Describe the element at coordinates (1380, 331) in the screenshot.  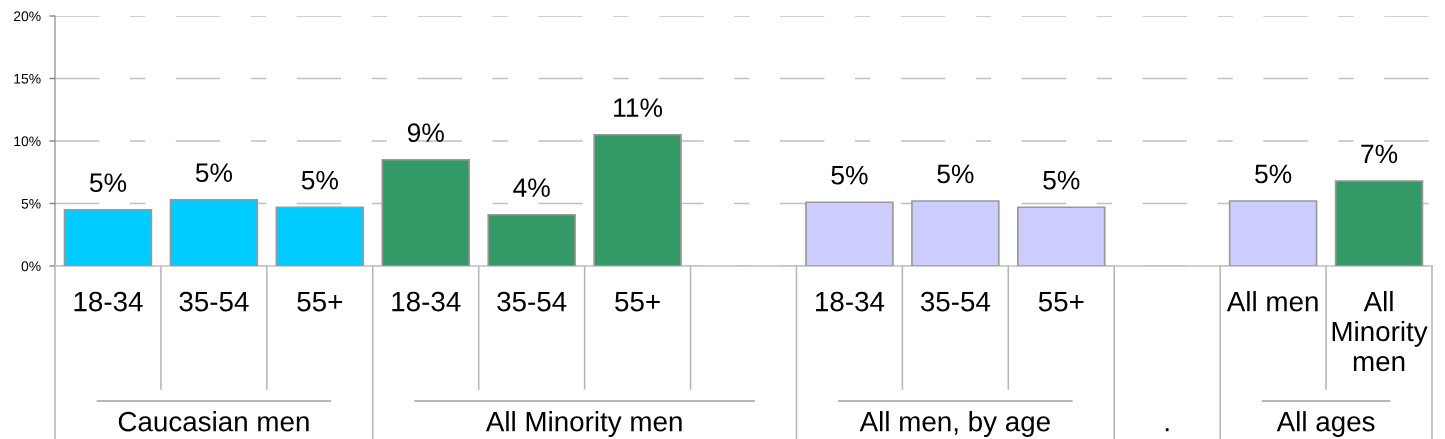
I see `x-tick-label: All Minority men` at that location.